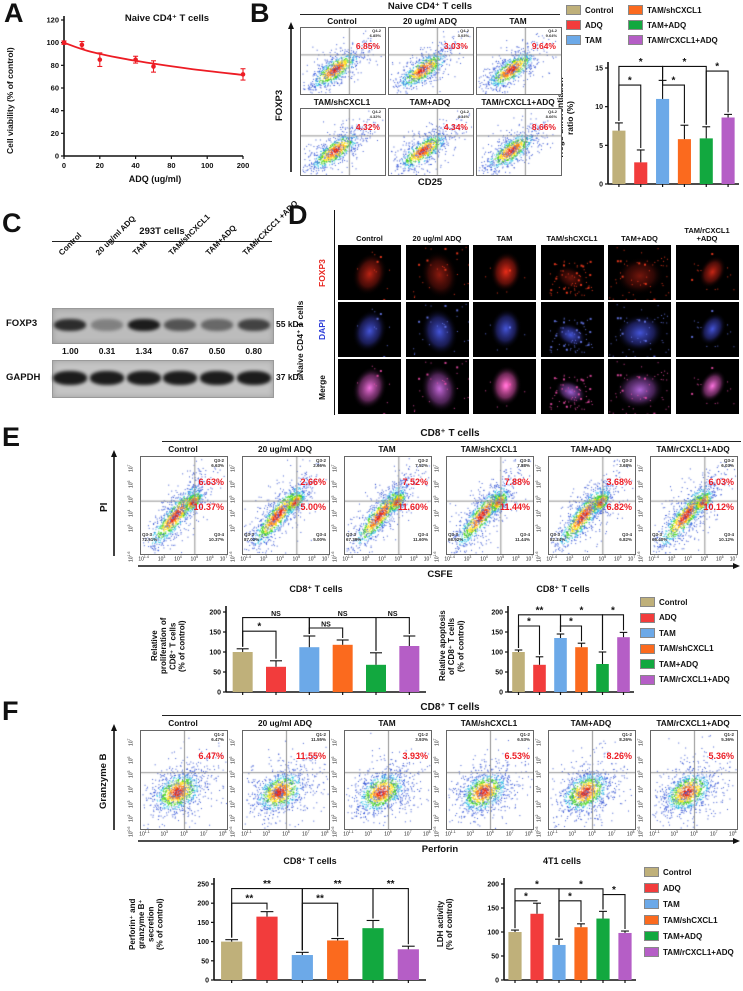 This screenshot has width=743, height=991. Describe the element at coordinates (233, 760) in the screenshot. I see `y-tick-label: 10⁶` at that location.